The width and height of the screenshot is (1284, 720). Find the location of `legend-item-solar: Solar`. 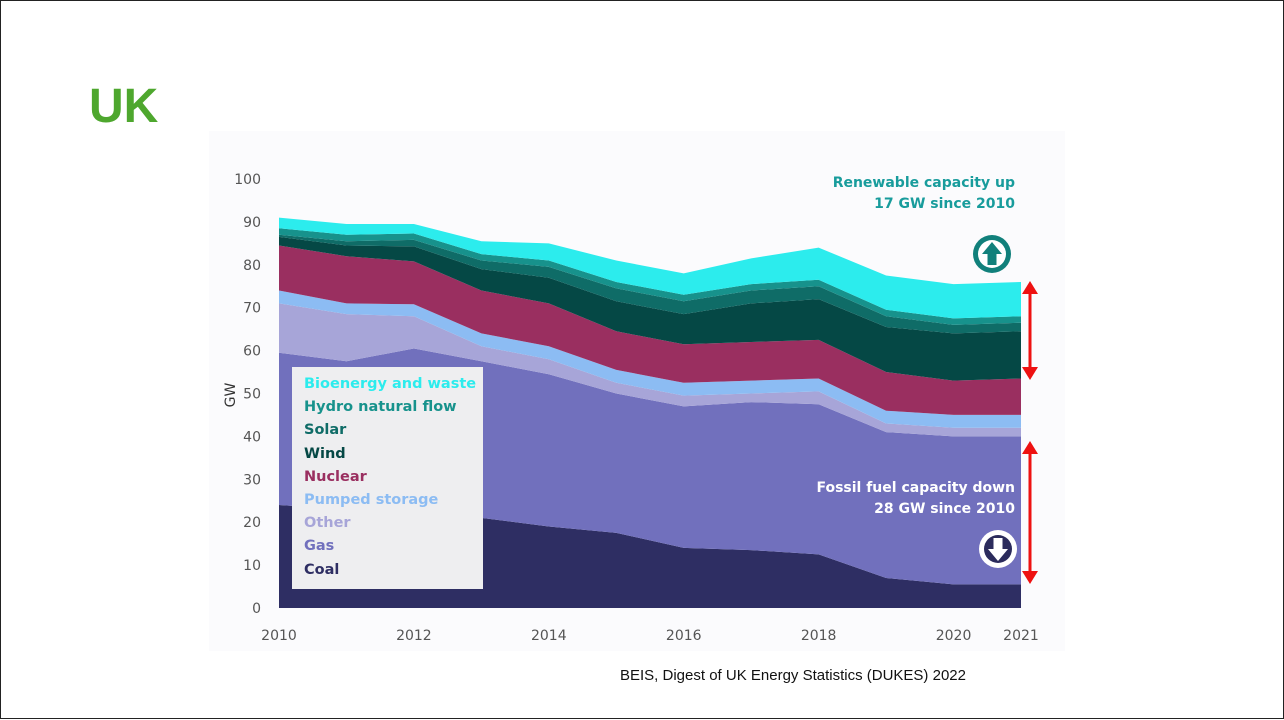

legend-item-solar: Solar is located at coordinates (325, 430).